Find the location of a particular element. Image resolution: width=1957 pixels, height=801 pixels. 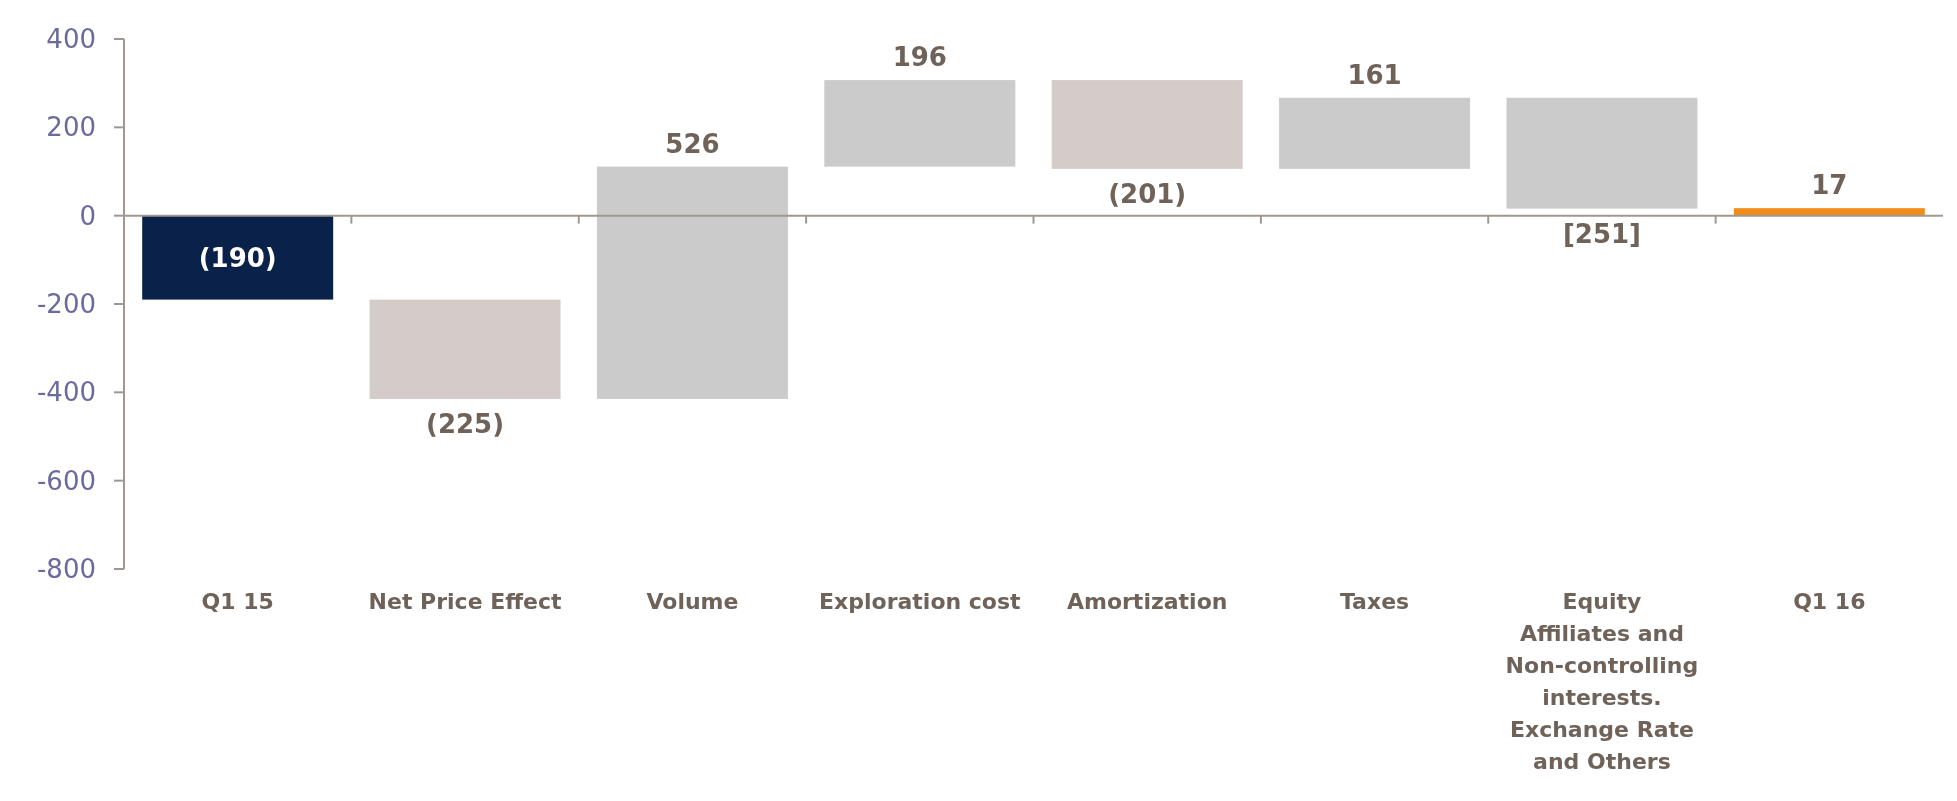

y-tick-label: -800 is located at coordinates (66, 569).